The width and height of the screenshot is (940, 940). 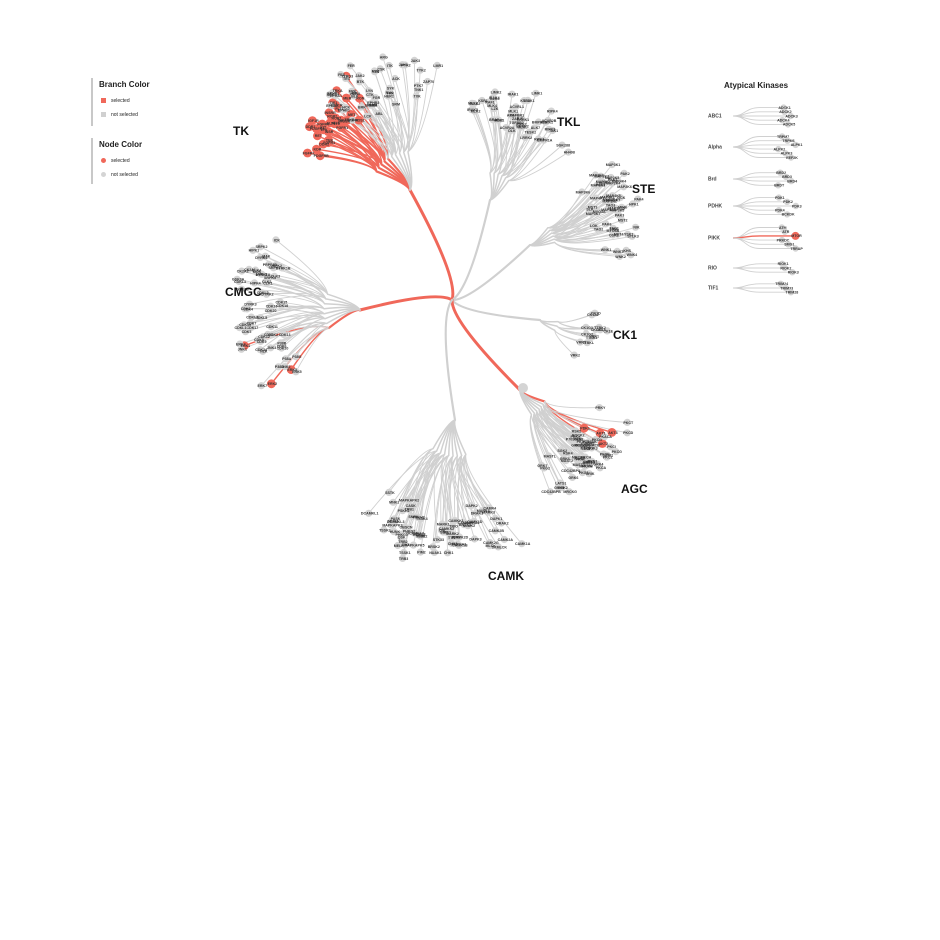 What do you see at coordinates (259, 340) in the screenshot?
I see `kinase-label-cdk8: CDK8` at bounding box center [259, 340].